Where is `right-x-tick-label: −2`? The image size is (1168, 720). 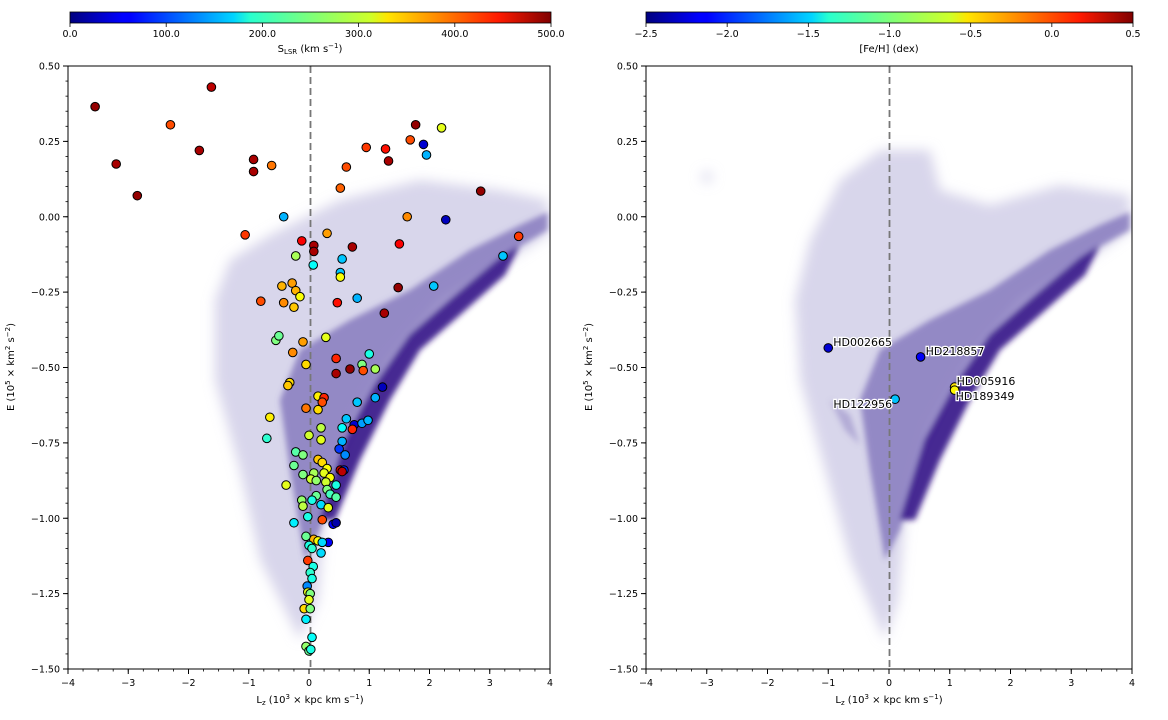 right-x-tick-label: −2 is located at coordinates (767, 683).